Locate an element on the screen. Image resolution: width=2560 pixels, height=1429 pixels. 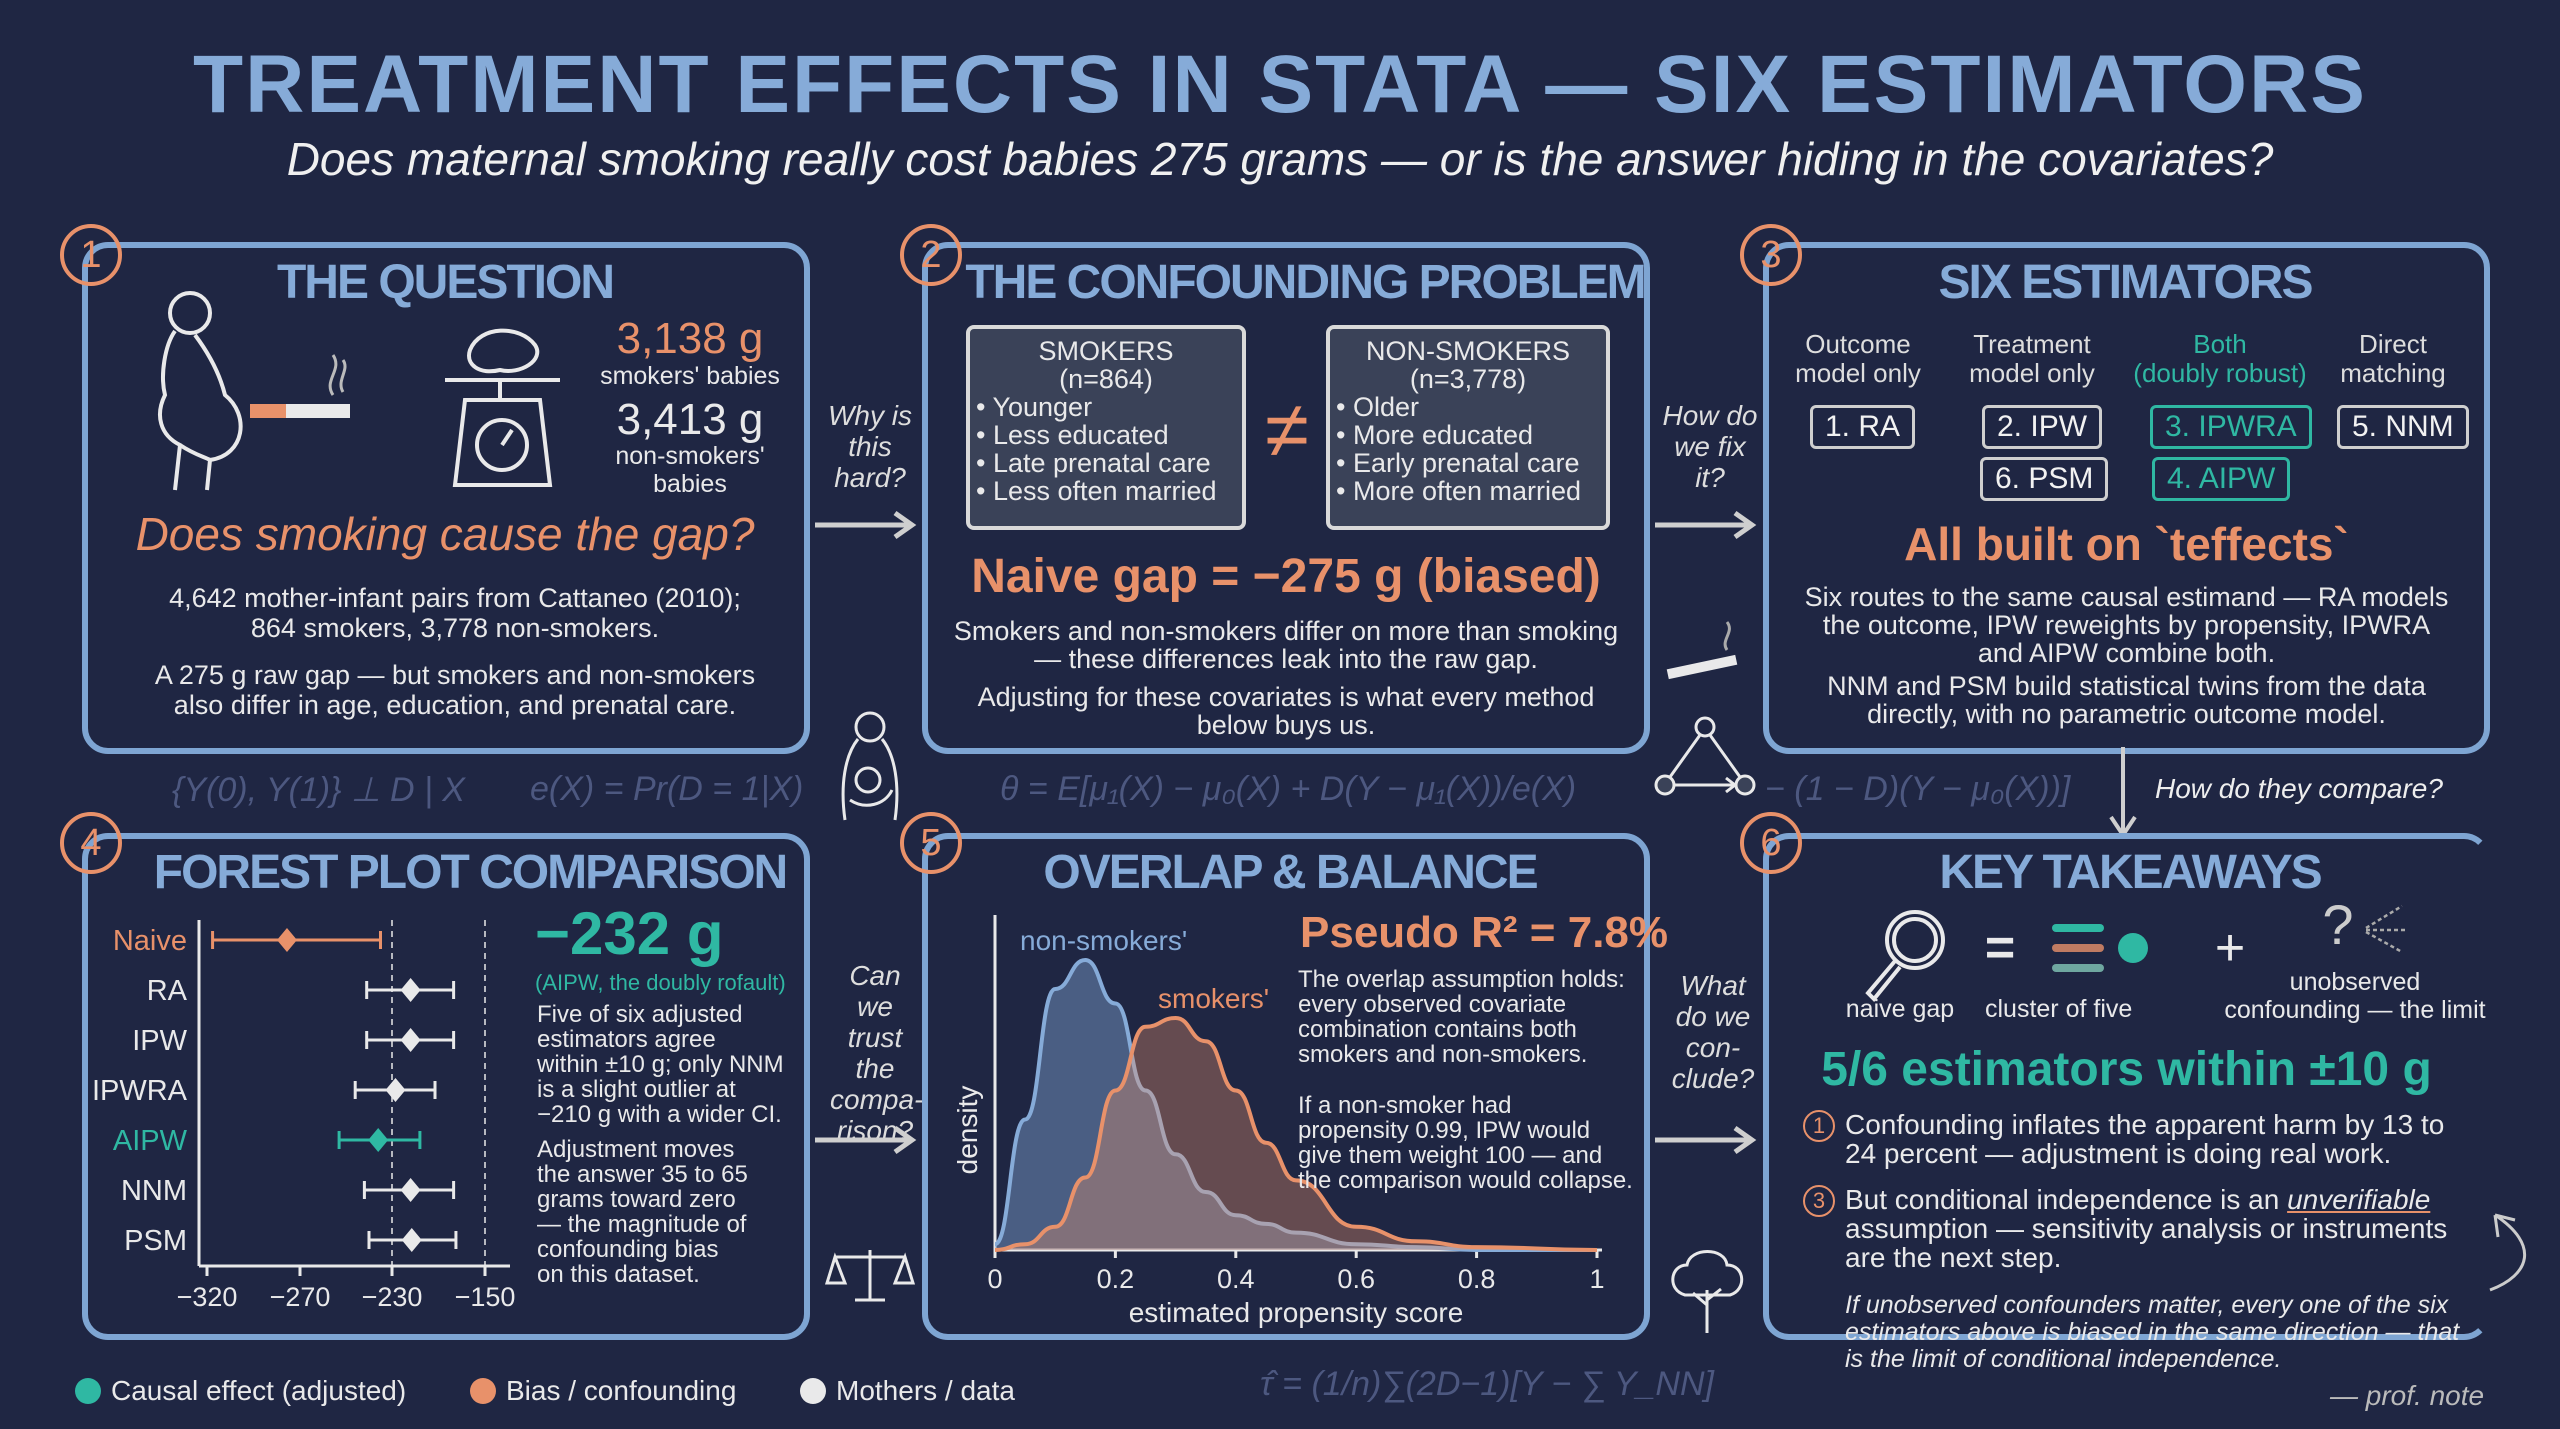
baby-scale-icon is located at coordinates (502, 407).